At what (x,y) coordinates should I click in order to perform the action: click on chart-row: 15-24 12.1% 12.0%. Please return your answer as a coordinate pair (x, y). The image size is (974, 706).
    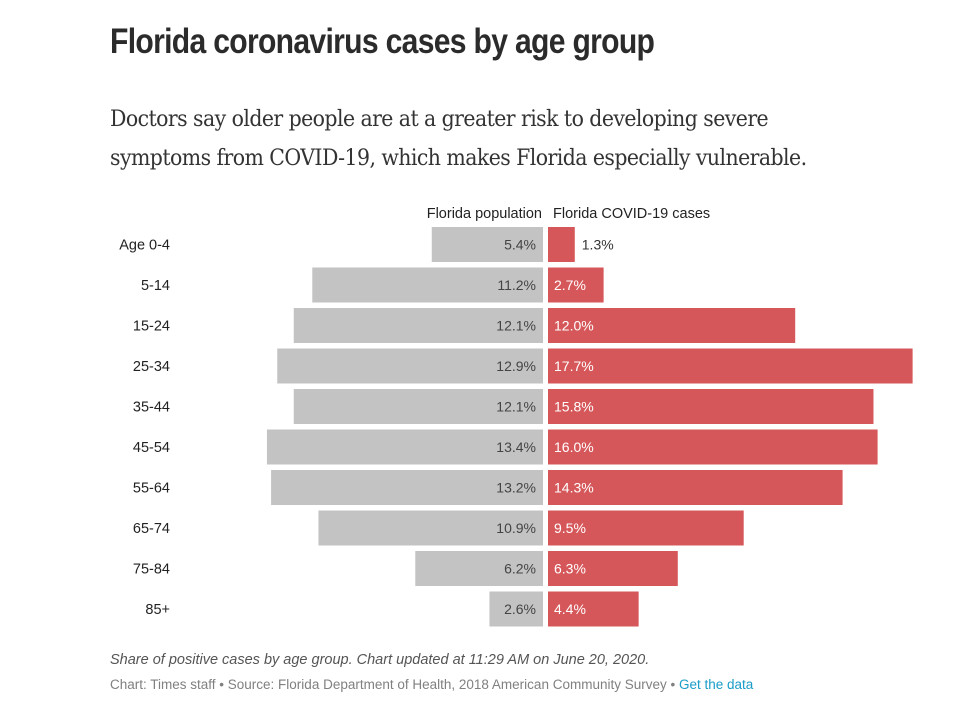
    Looking at the image, I should click on (464, 325).